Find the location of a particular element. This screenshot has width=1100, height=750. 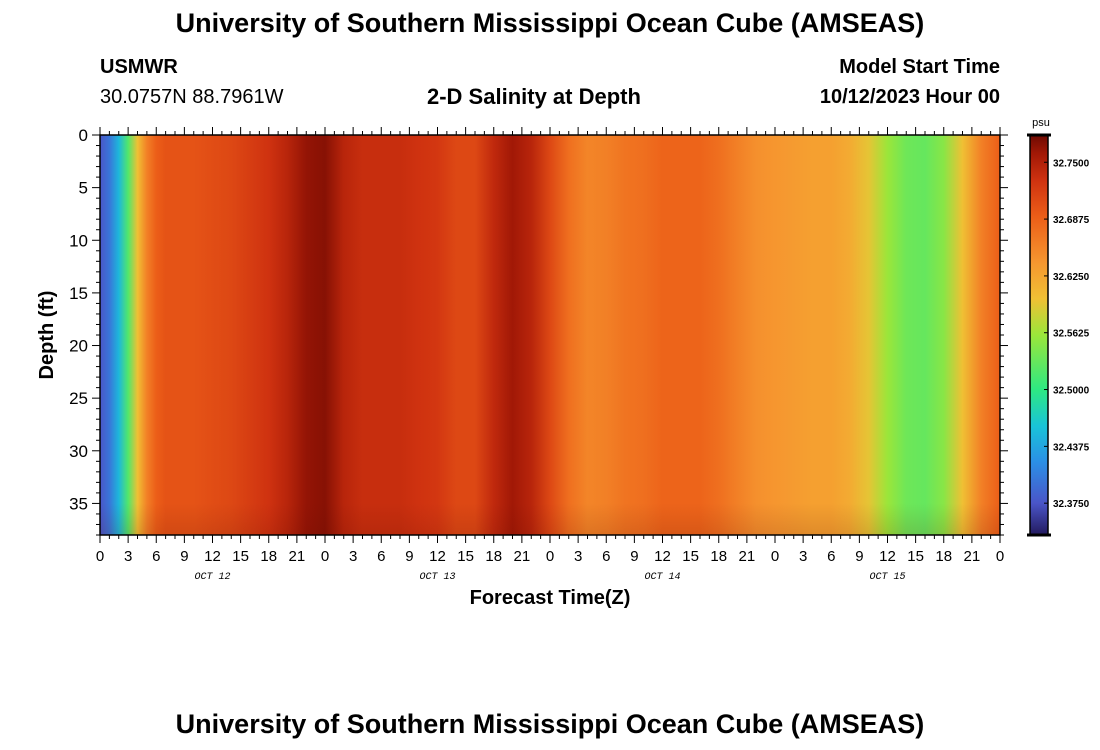

y-tick-label: 5 is located at coordinates (83, 188).